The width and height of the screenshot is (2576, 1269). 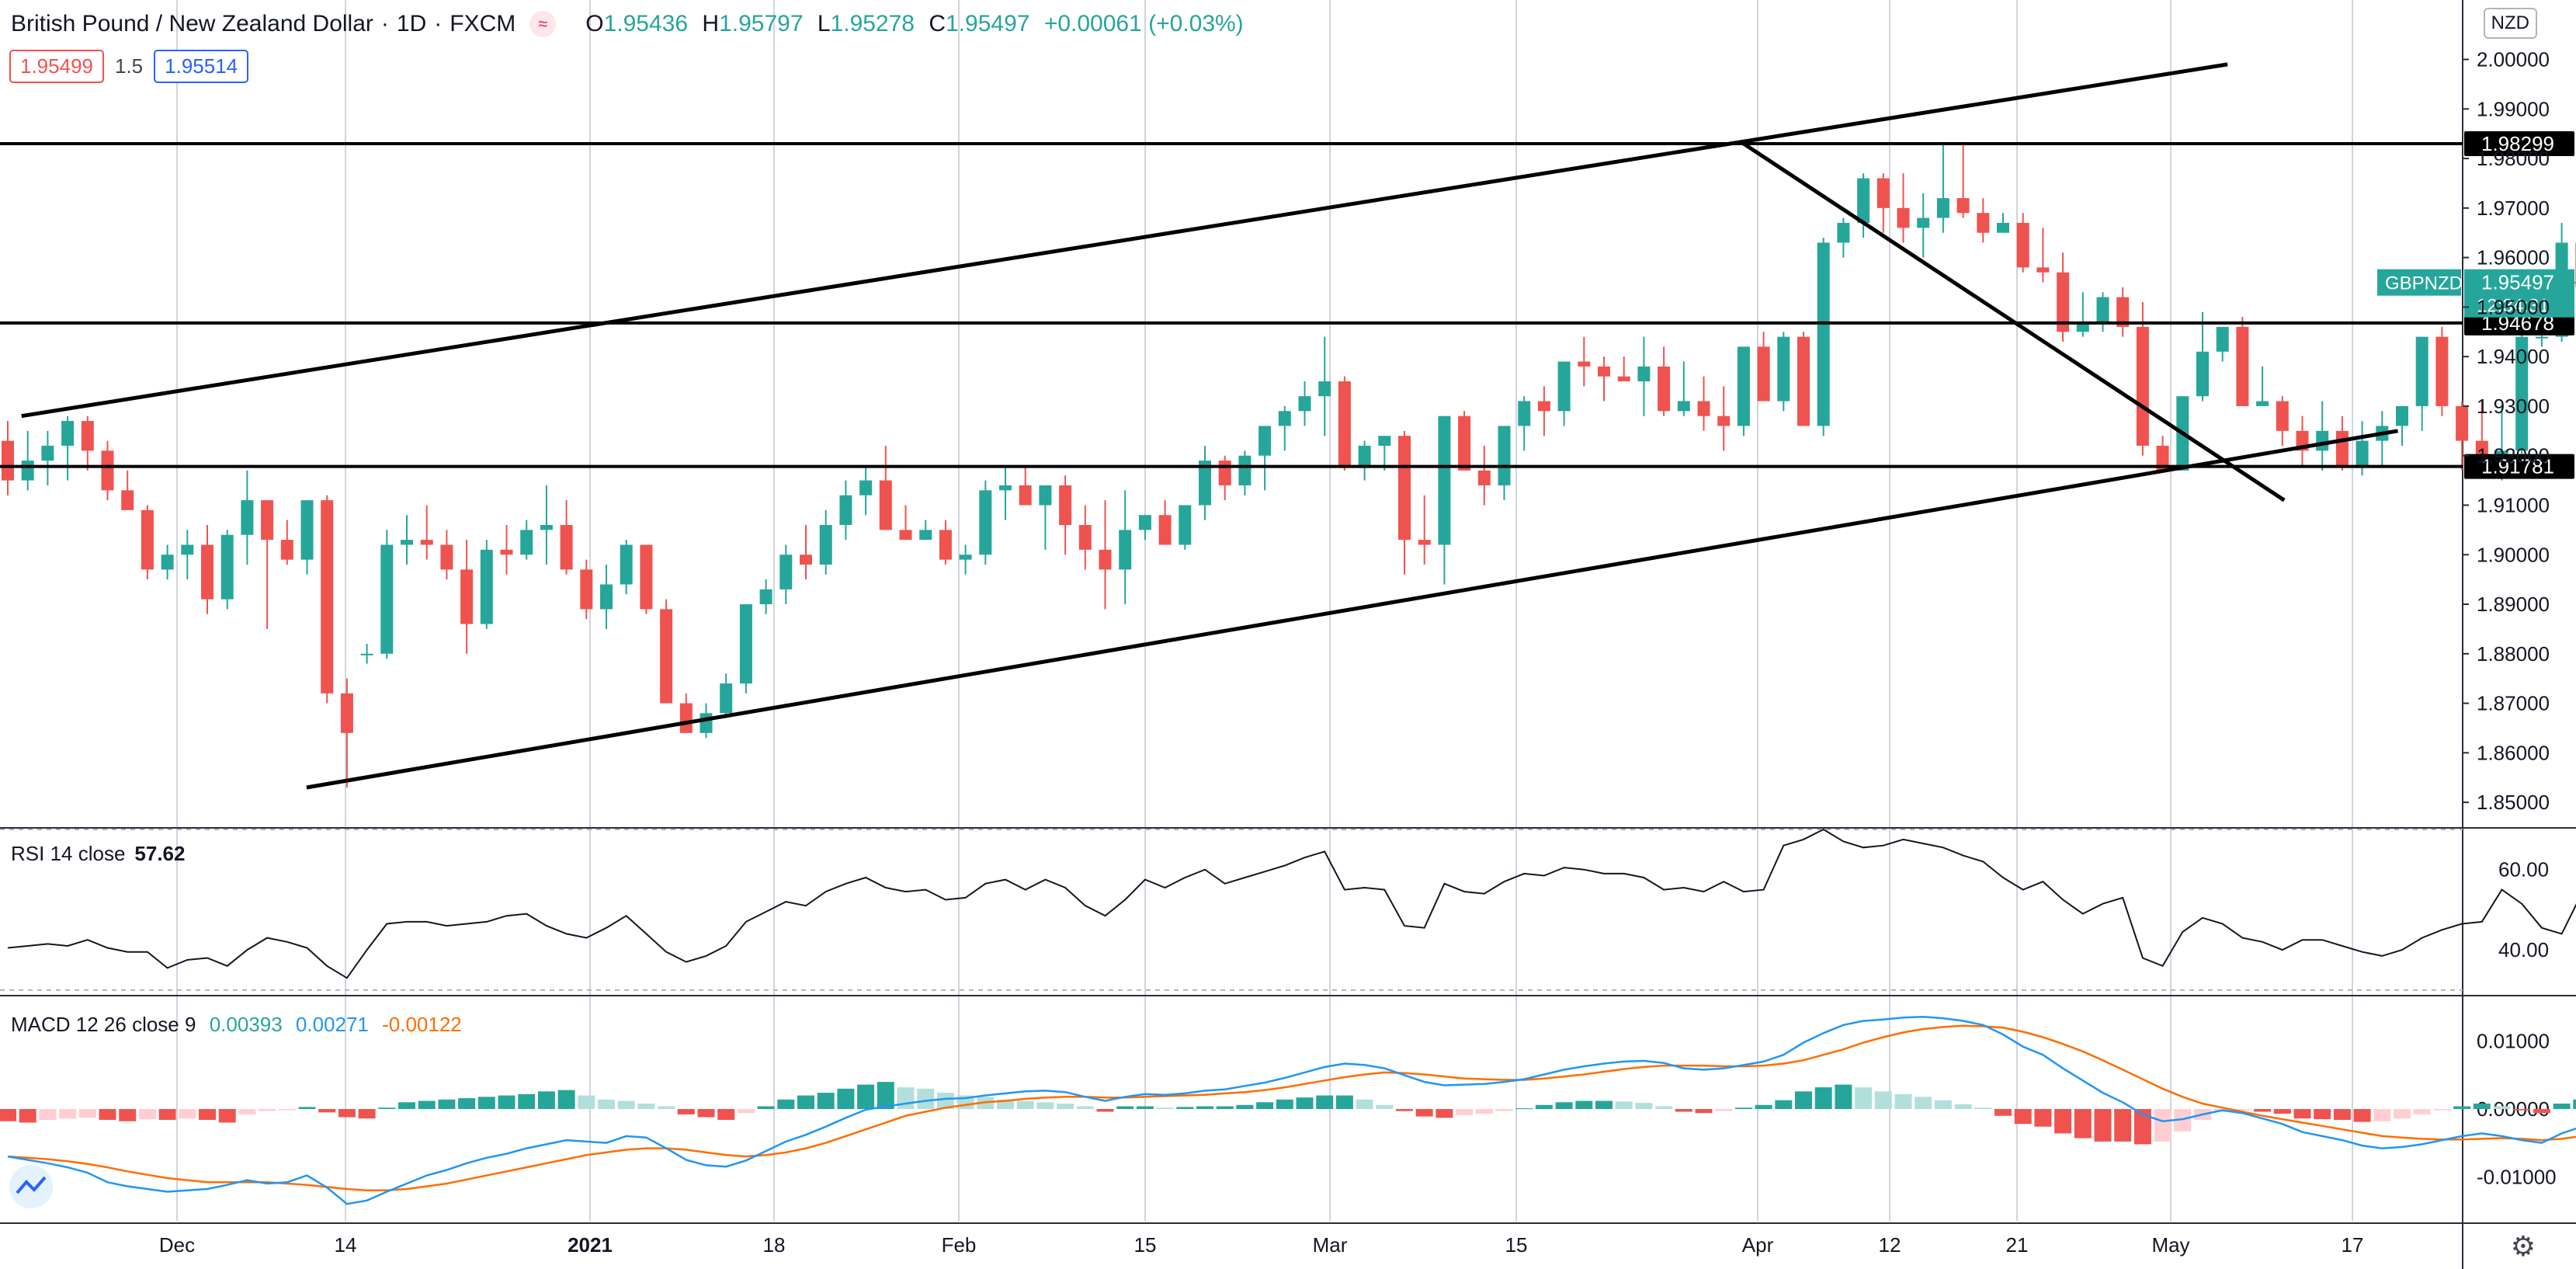 I want to click on y-tick-label: 1.87000, so click(x=2513, y=704).